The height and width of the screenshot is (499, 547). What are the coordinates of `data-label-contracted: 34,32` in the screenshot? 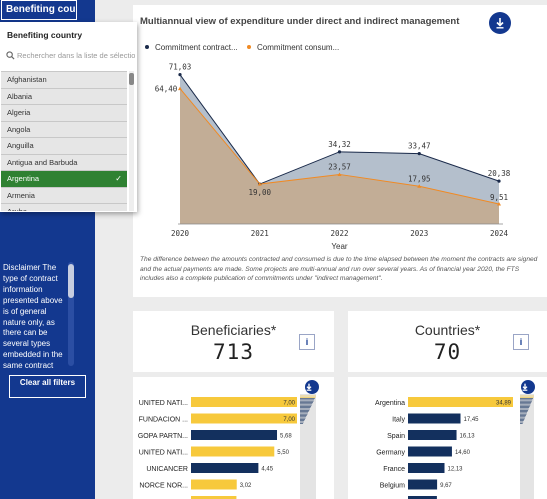 It's located at (339, 144).